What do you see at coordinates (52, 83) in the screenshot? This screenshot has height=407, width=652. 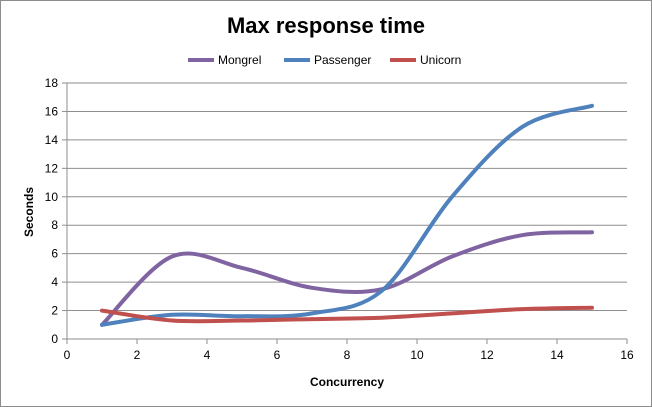 I see `y-tick-label: 18` at bounding box center [52, 83].